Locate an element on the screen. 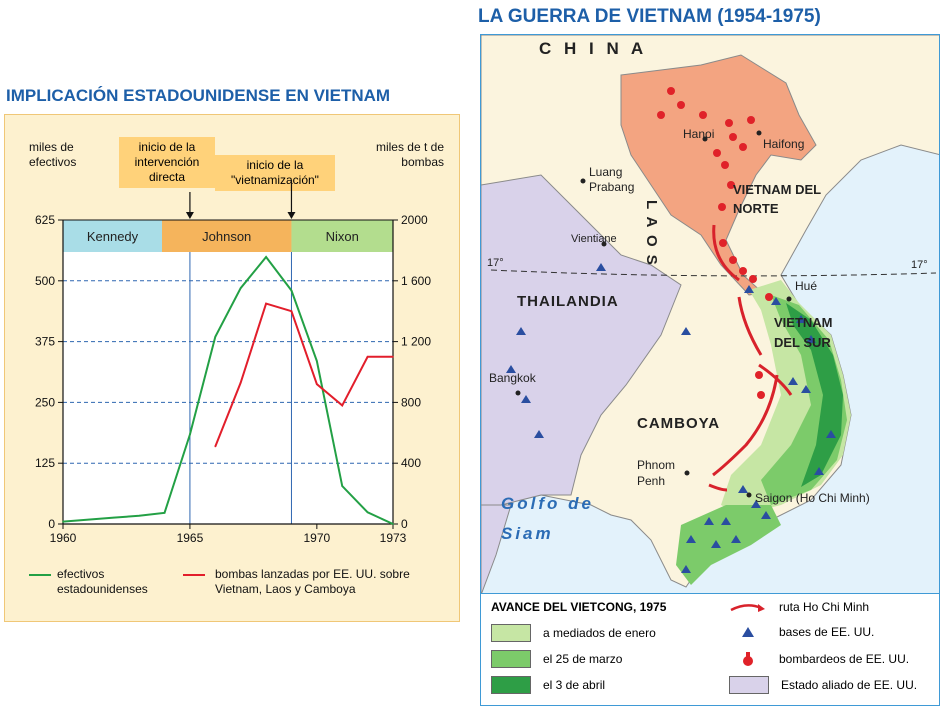  label-17-left: 17° is located at coordinates (495, 263).